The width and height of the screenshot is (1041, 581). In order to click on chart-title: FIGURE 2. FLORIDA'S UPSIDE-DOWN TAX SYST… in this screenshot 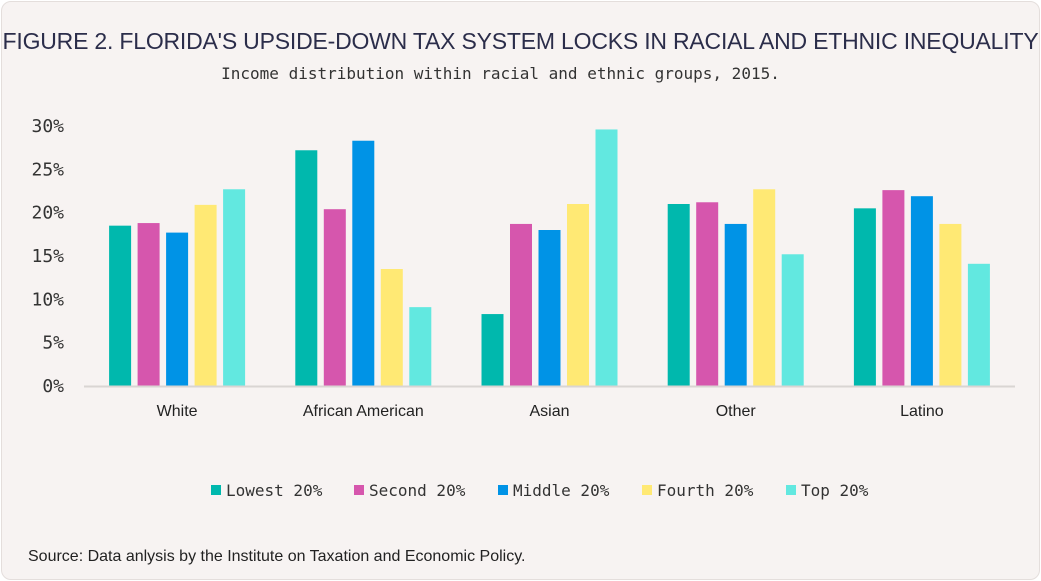, I will do `click(520, 41)`.